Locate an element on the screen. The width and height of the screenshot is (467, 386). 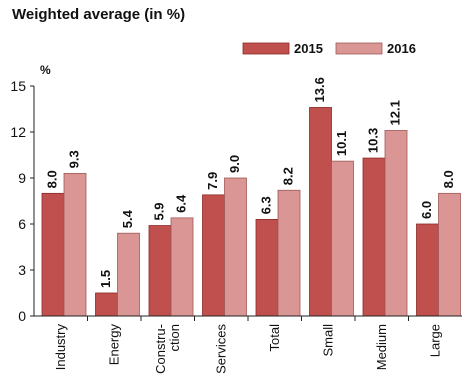
x-category-label: Medium is located at coordinates (381, 347).